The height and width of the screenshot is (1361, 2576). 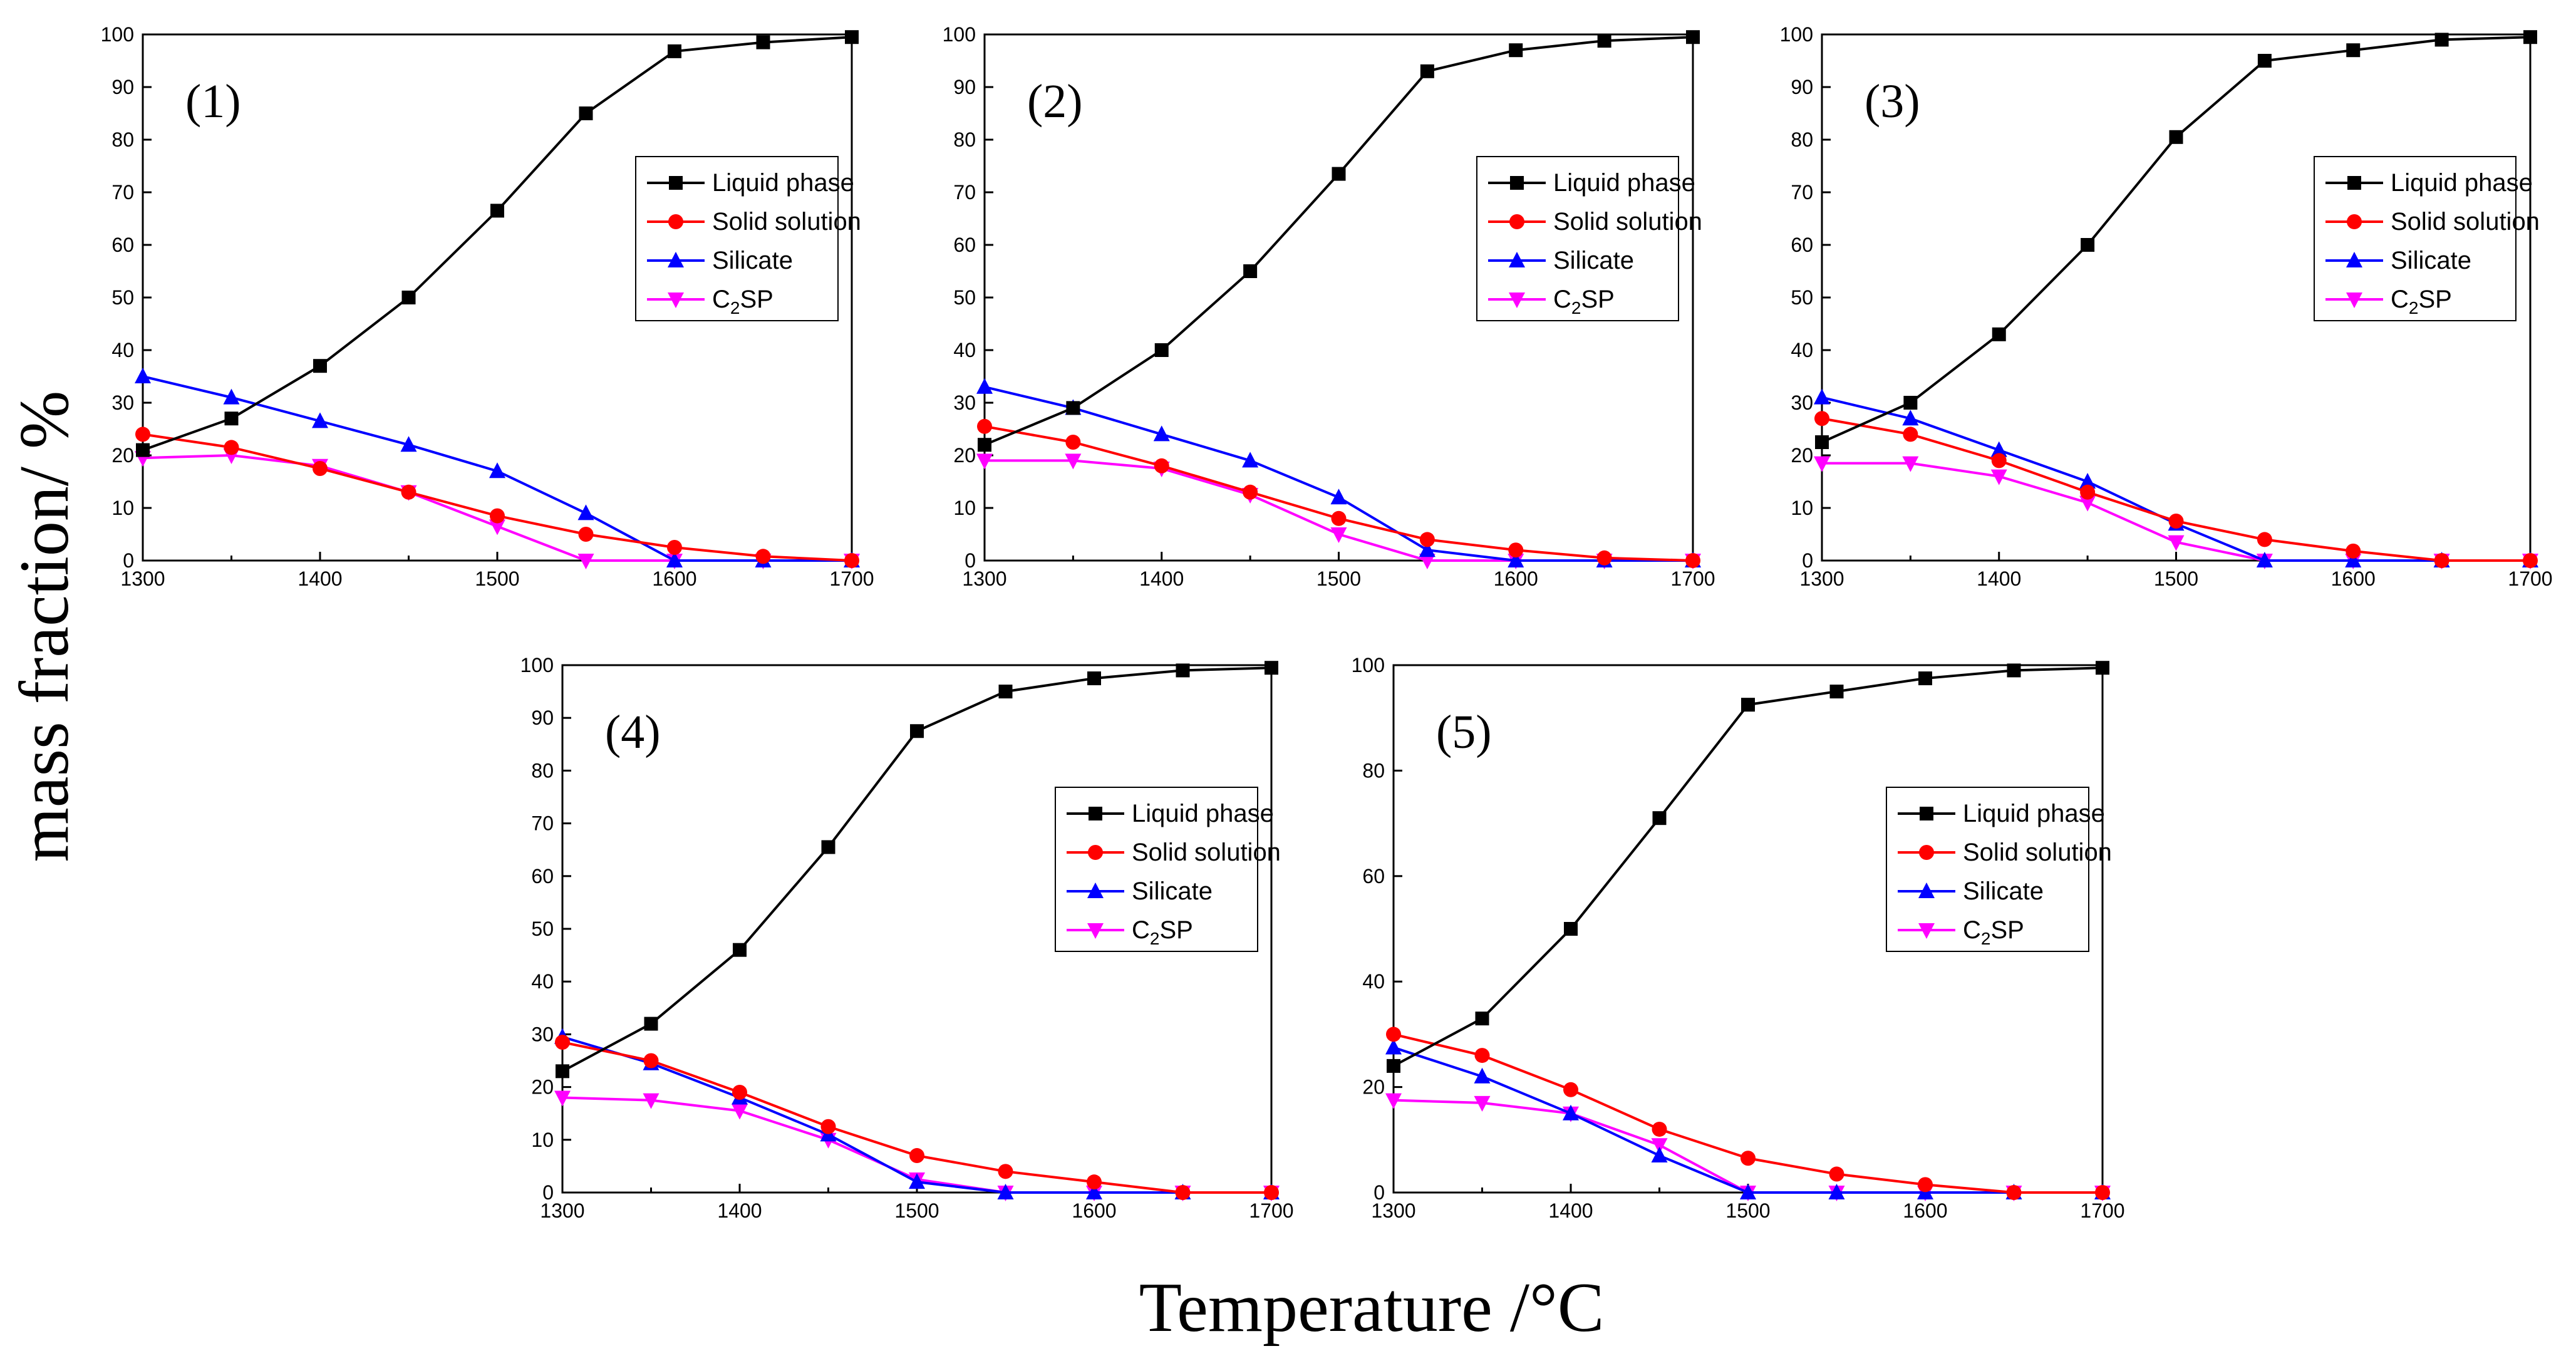 I want to click on panel-label: (5), so click(x=1464, y=732).